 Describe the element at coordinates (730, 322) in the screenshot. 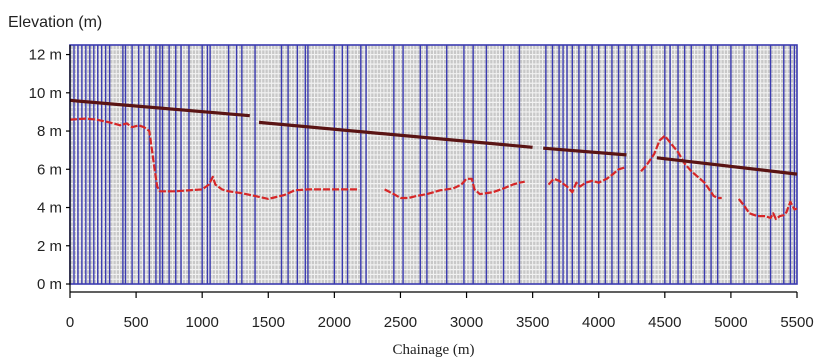

I see `x-tick-label: 5000` at that location.